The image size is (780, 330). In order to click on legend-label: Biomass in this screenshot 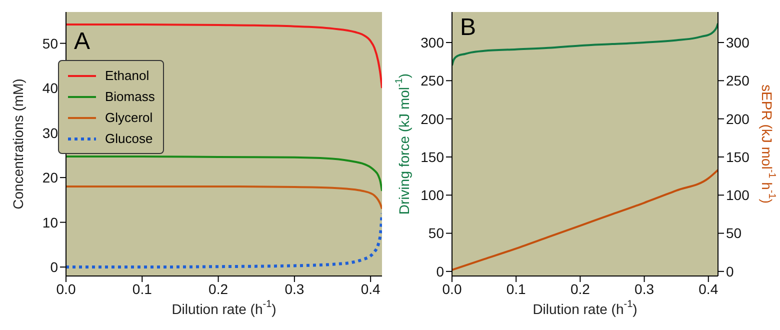, I will do `click(130, 96)`.